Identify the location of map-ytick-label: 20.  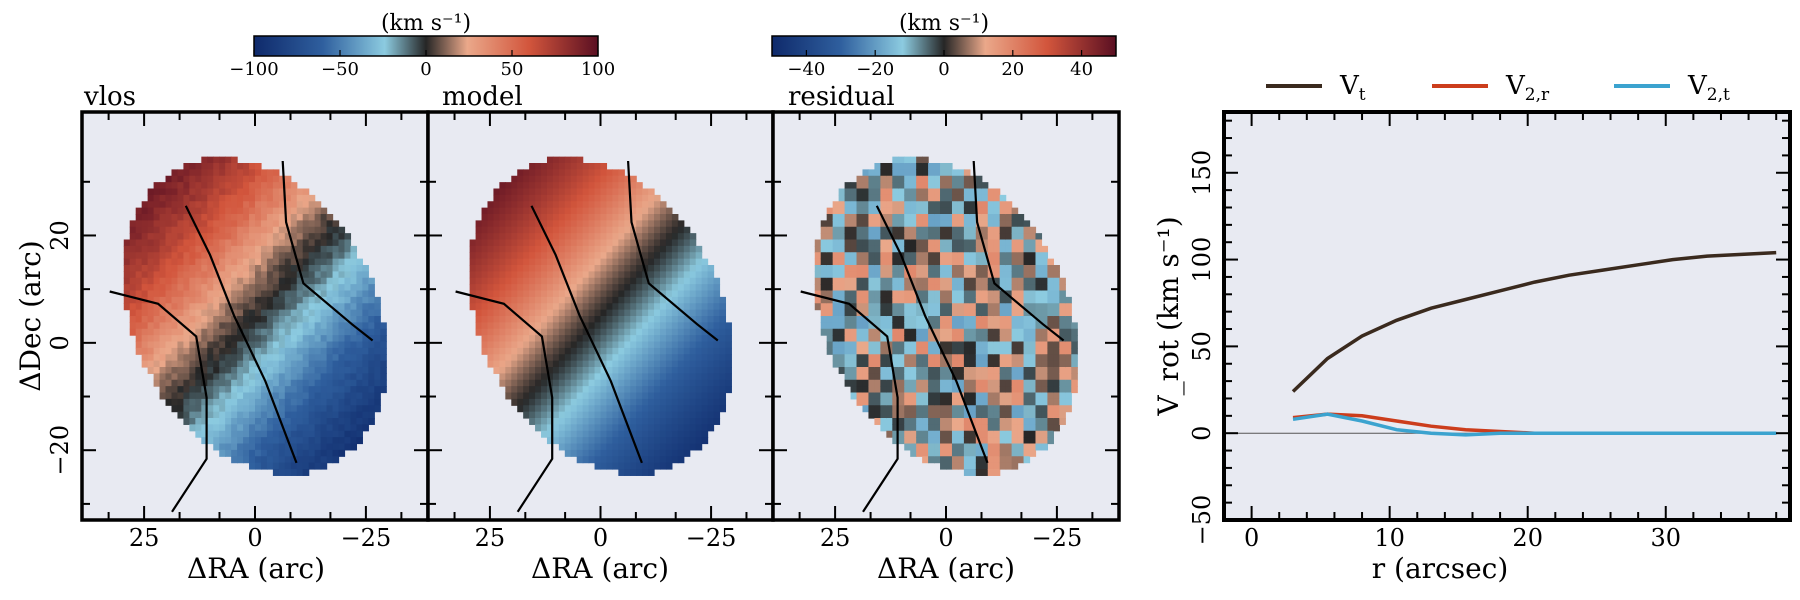
(60, 235).